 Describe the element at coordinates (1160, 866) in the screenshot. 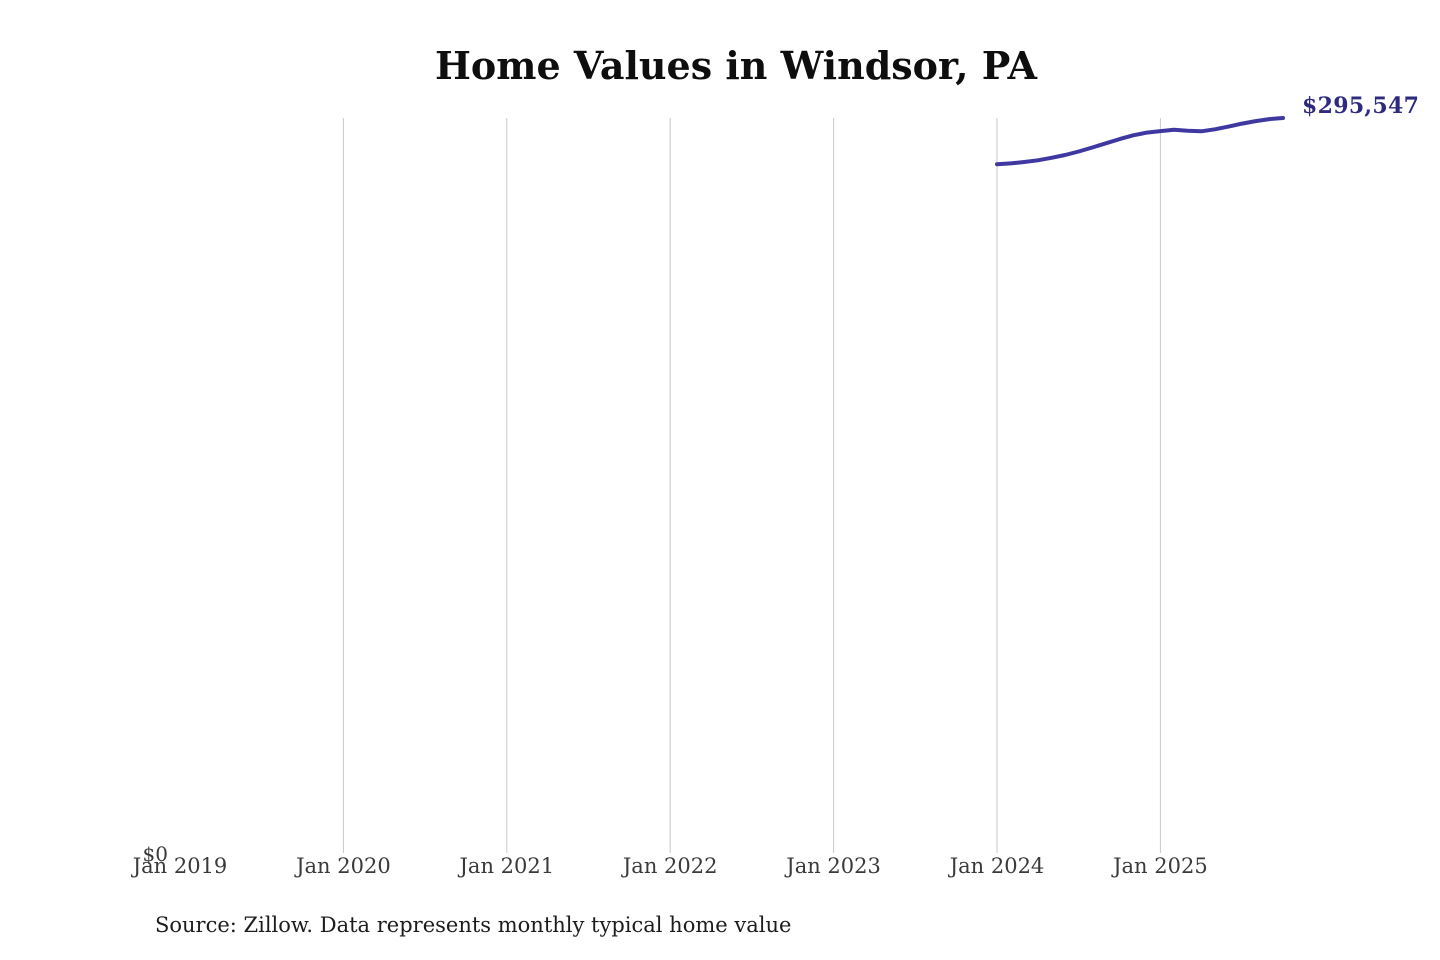

I see `x-tick-label: Jan 2025` at that location.